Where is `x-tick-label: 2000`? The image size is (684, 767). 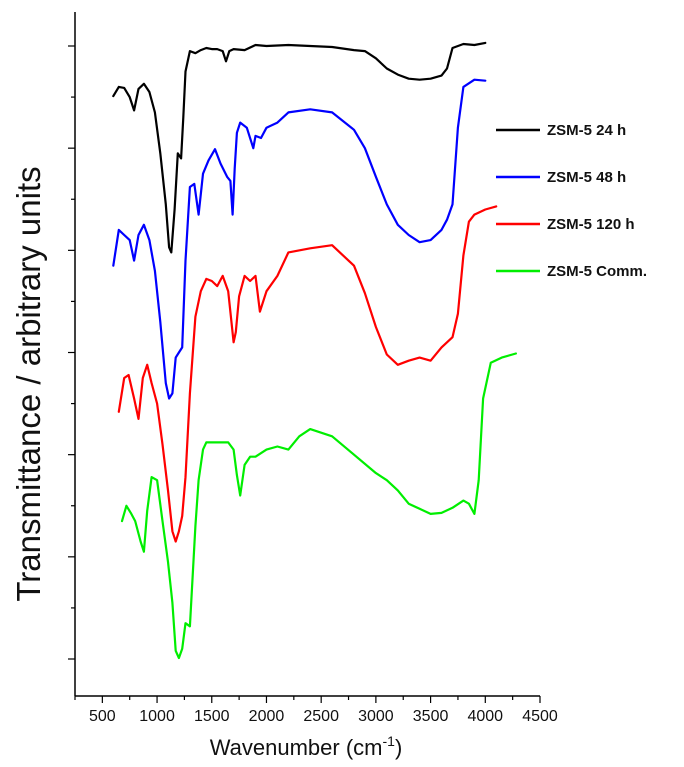
x-tick-label: 2000 is located at coordinates (267, 716).